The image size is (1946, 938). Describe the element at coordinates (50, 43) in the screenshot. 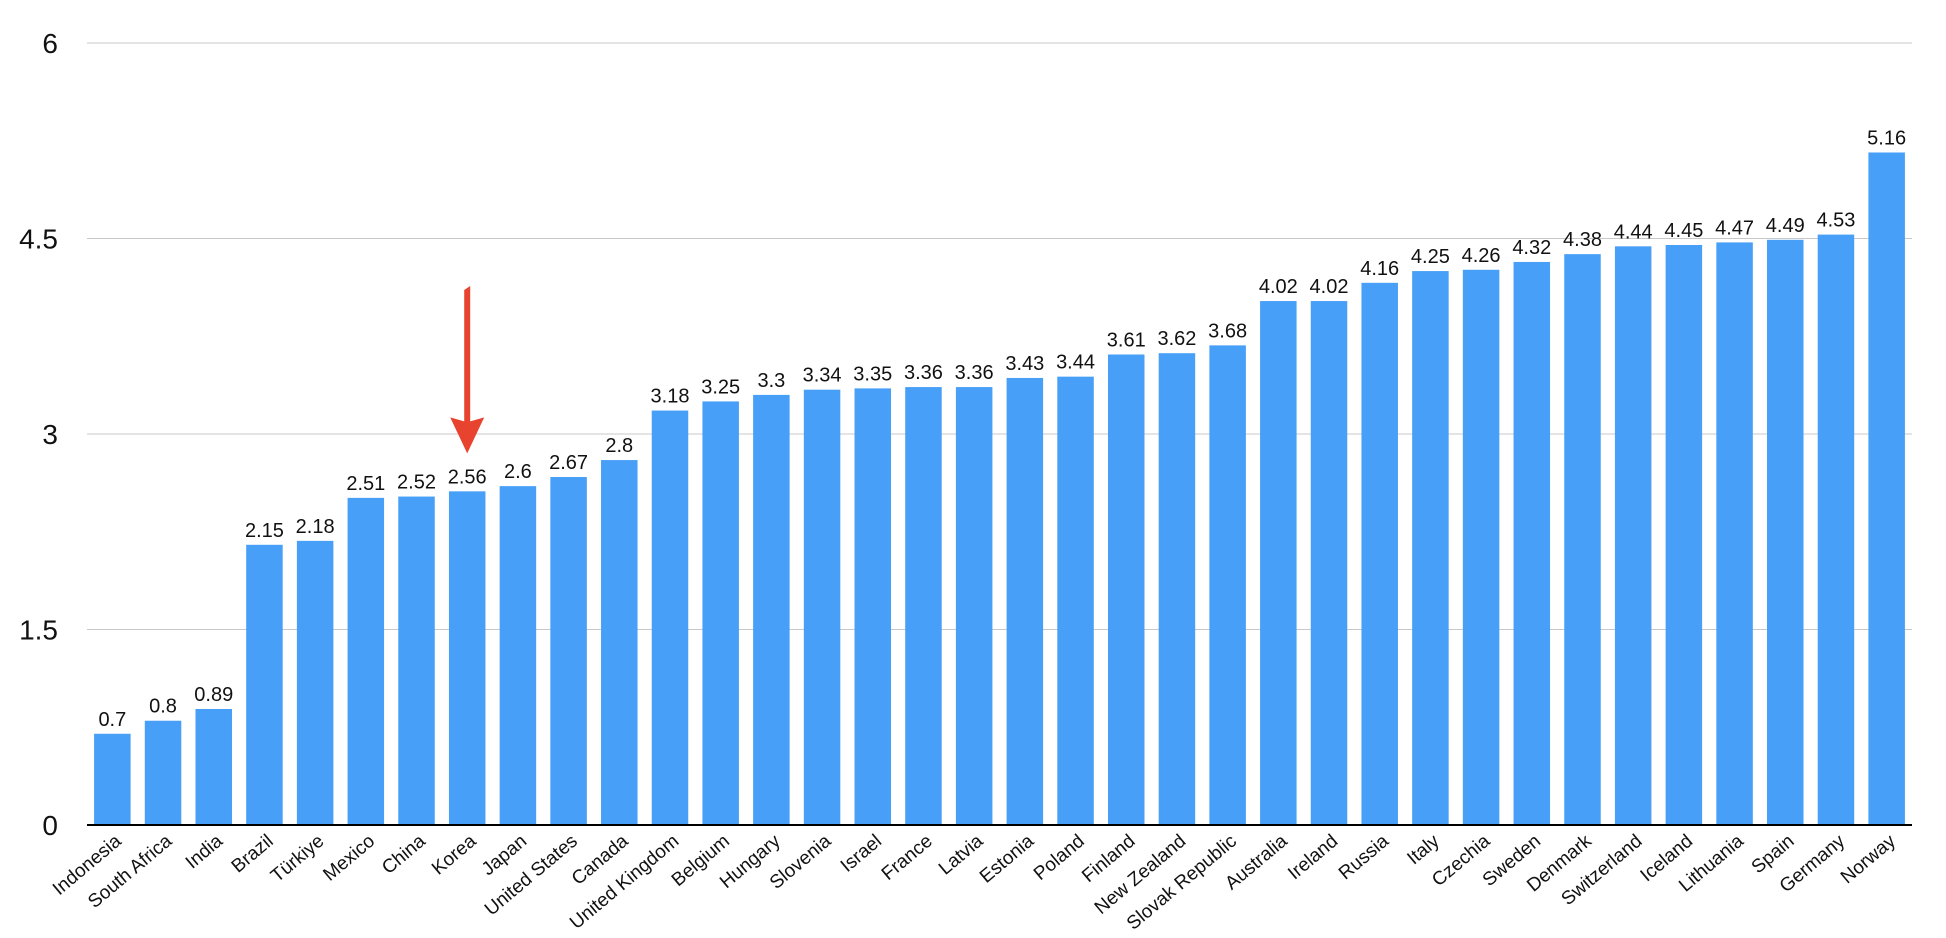

I see `y-tick-label: 6` at that location.